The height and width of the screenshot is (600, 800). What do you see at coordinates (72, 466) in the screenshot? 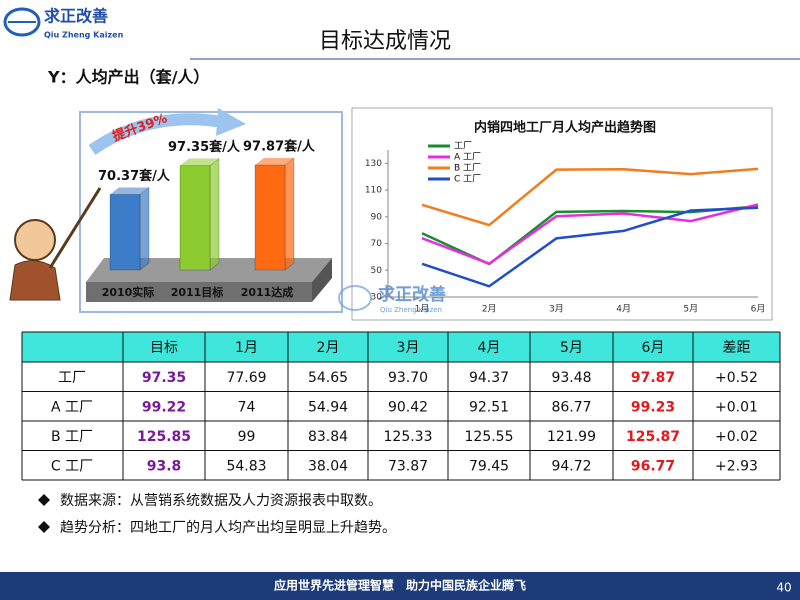
I see `table-cell: C 工厂` at bounding box center [72, 466].